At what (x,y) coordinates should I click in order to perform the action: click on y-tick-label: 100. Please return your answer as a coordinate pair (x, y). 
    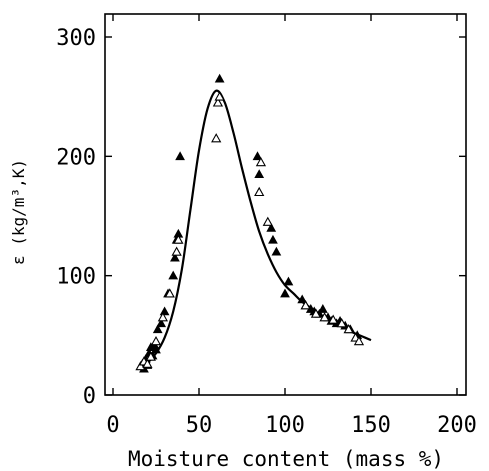
    Looking at the image, I should click on (76, 277).